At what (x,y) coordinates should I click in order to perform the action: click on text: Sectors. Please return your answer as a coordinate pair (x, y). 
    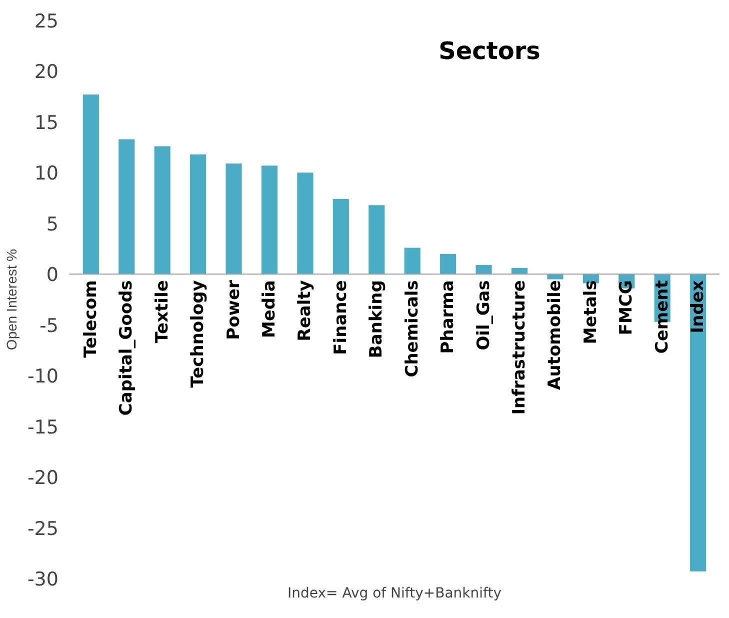
    Looking at the image, I should click on (489, 51).